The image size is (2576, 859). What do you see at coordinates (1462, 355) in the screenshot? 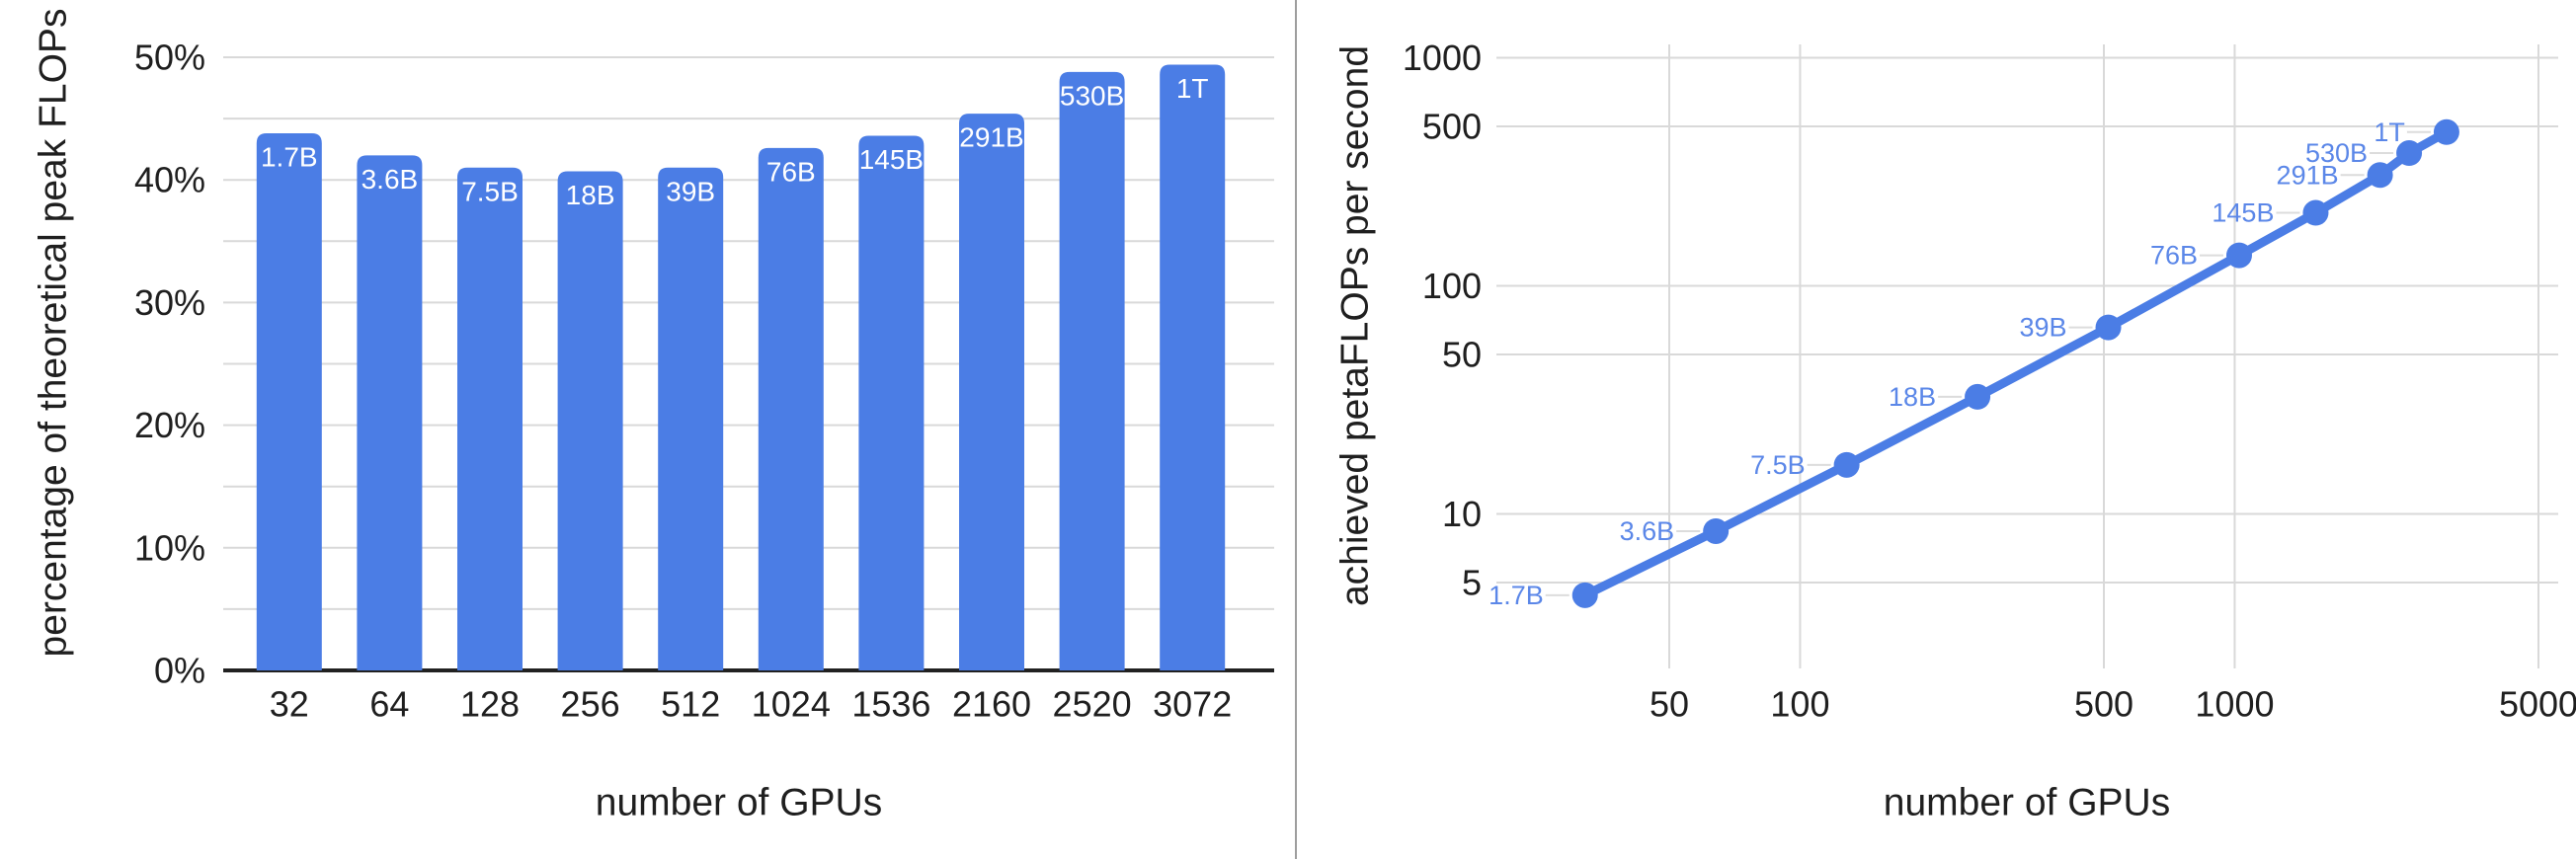
I see `y-axis-tick-label: 50` at bounding box center [1462, 355].